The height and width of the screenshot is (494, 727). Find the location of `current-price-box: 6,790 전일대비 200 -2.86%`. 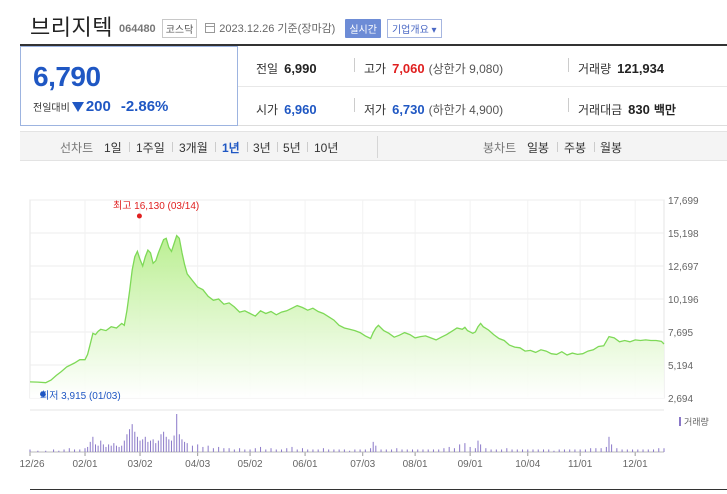

current-price-box: 6,790 전일대비 200 -2.86% is located at coordinates (129, 86).